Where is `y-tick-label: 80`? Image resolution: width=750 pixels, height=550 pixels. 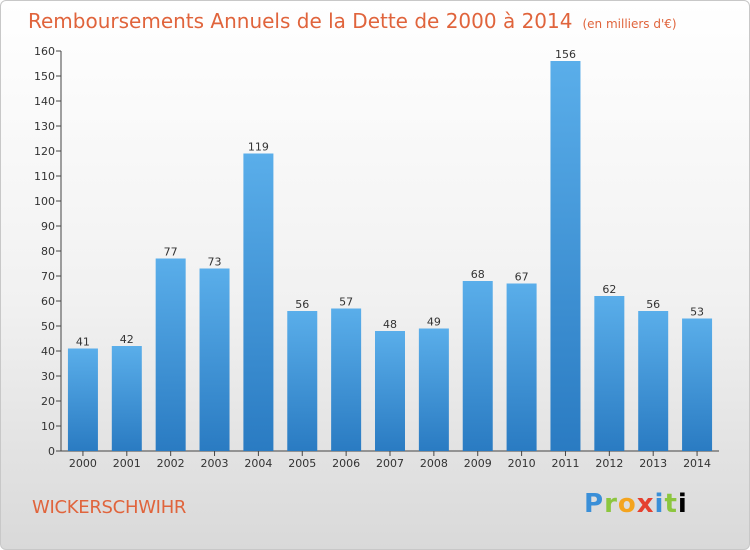
y-tick-label: 80 is located at coordinates (48, 251).